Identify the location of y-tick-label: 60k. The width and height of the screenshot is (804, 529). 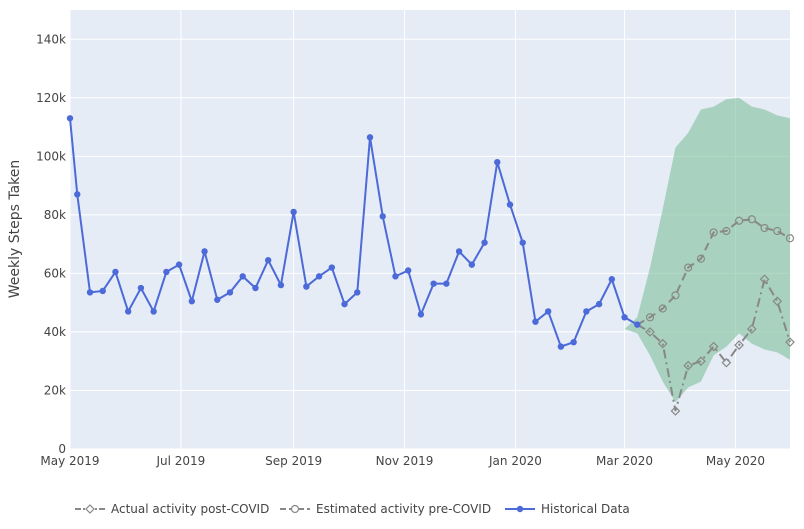
(55, 273).